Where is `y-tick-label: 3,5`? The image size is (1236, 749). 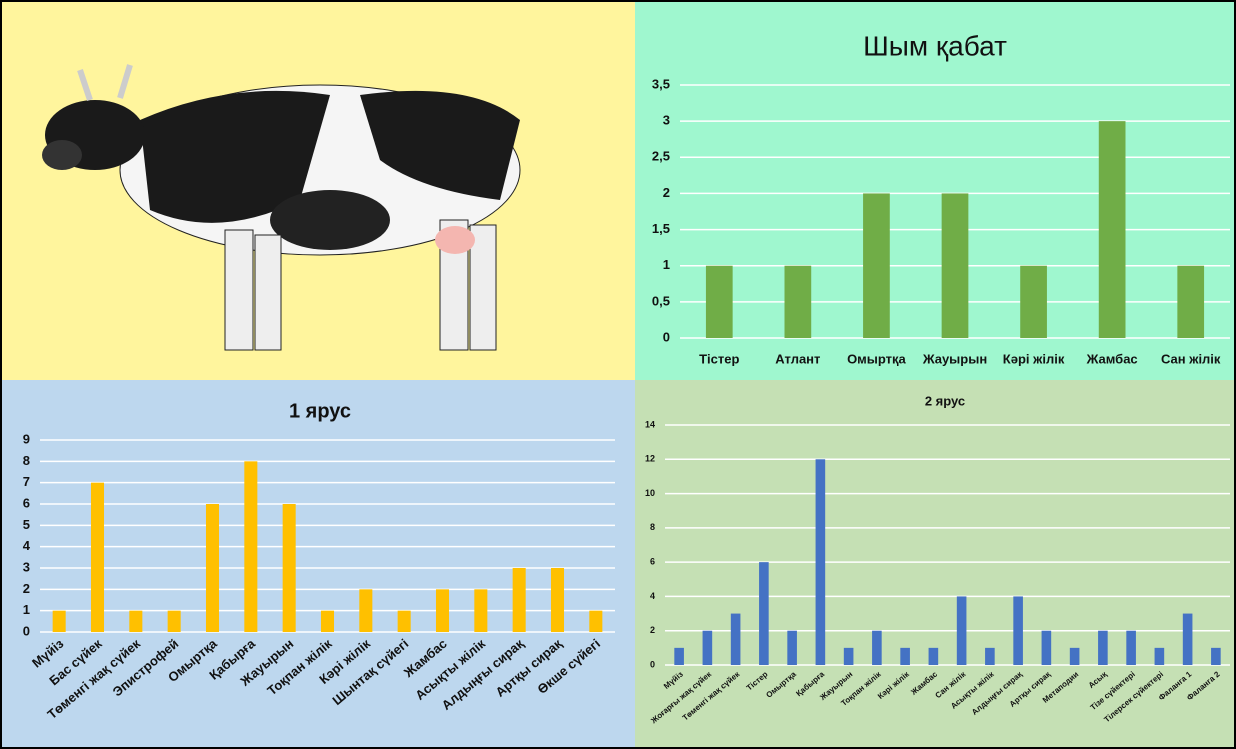 y-tick-label: 3,5 is located at coordinates (661, 83).